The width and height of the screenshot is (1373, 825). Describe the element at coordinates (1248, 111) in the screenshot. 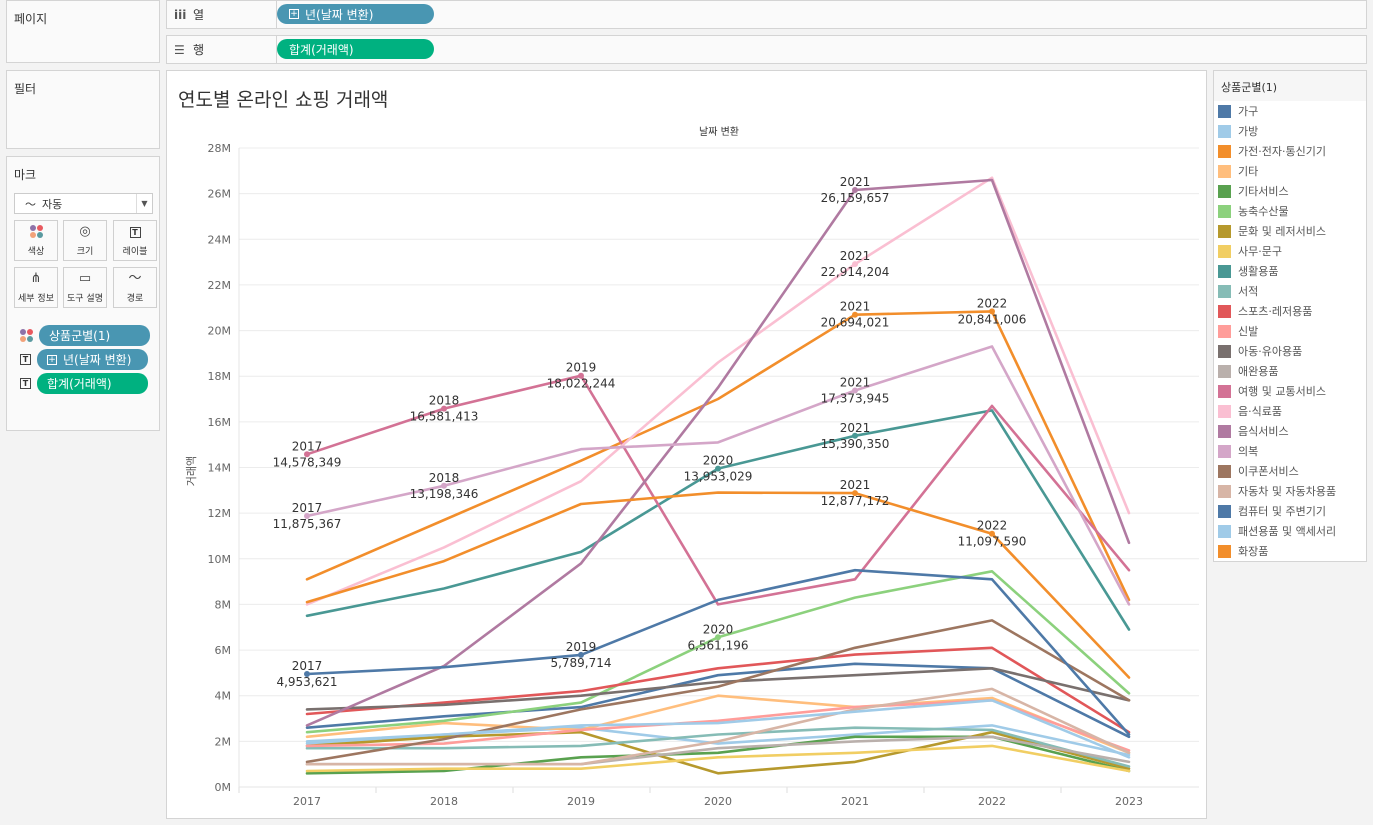

I see `legend-label: 가구` at that location.